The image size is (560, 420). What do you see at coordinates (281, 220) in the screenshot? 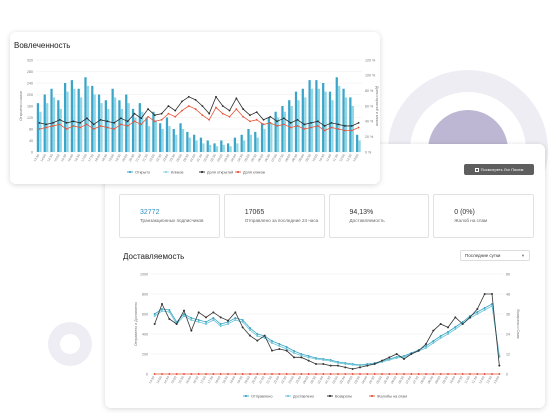
I see `stat-label: Отправлено за последние 24 часа` at bounding box center [281, 220].